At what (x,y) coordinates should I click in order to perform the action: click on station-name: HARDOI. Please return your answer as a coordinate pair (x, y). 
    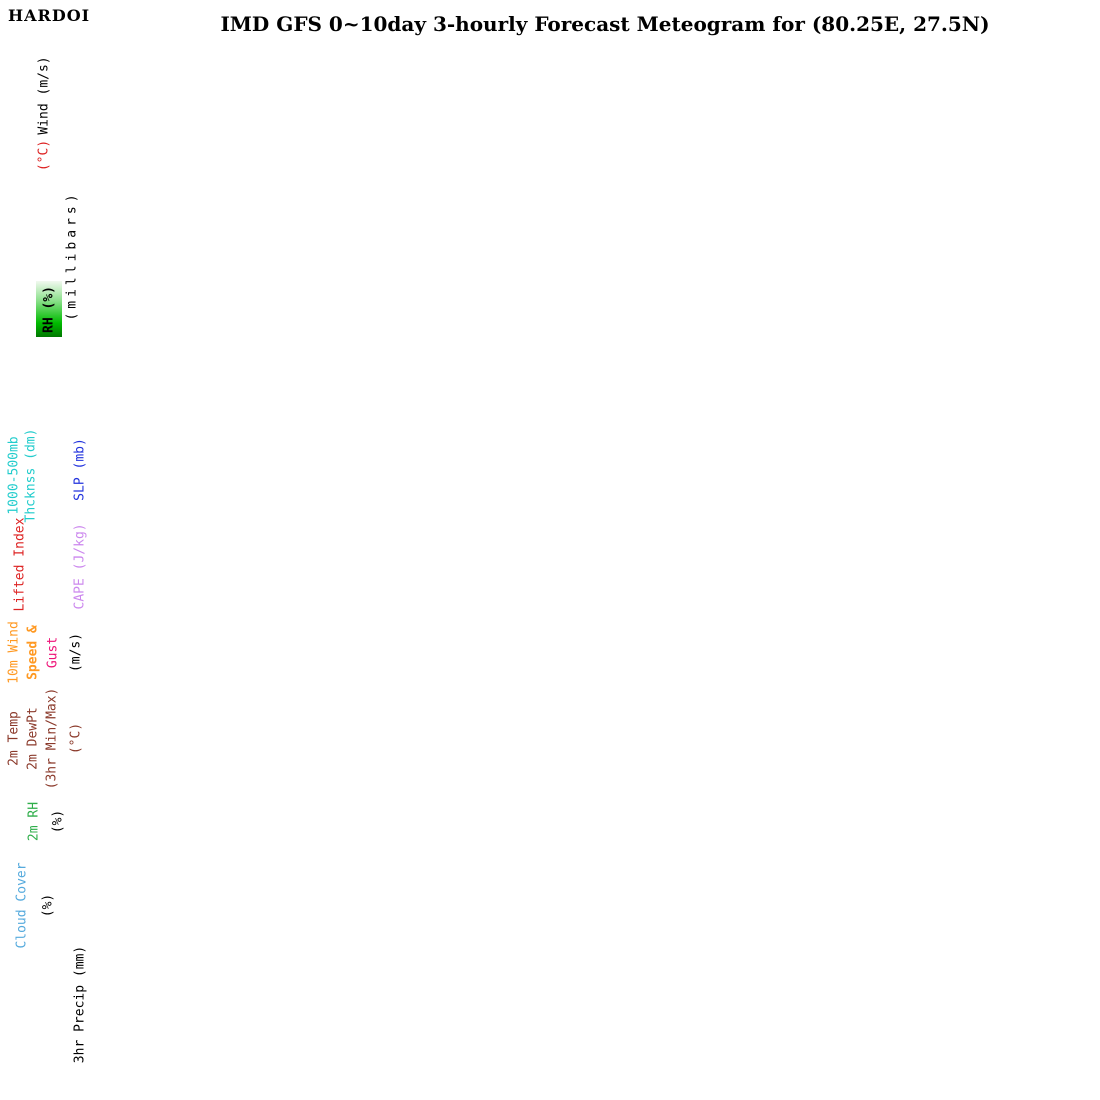
    Looking at the image, I should click on (49, 15).